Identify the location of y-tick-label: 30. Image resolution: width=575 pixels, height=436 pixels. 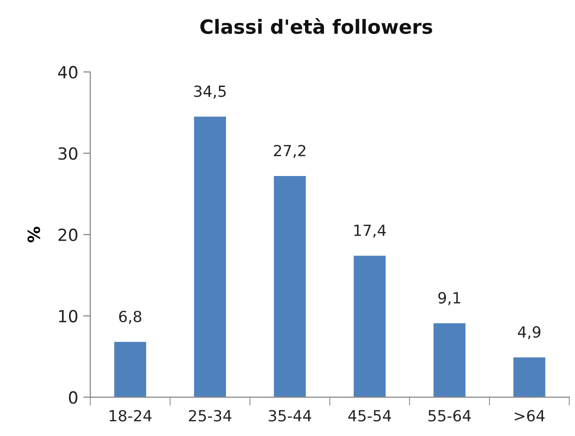
(68, 153).